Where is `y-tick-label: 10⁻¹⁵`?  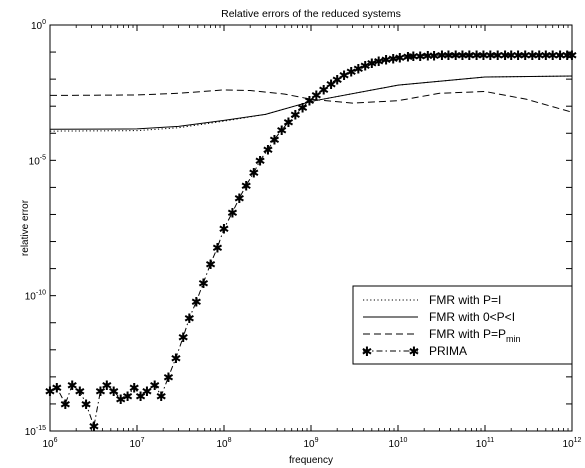 y-tick-label: 10⁻¹⁵ is located at coordinates (35, 431).